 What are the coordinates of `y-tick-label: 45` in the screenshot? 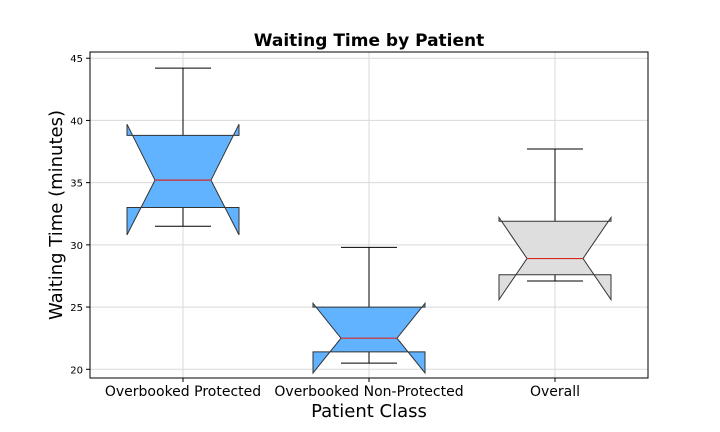 It's located at (76, 59).